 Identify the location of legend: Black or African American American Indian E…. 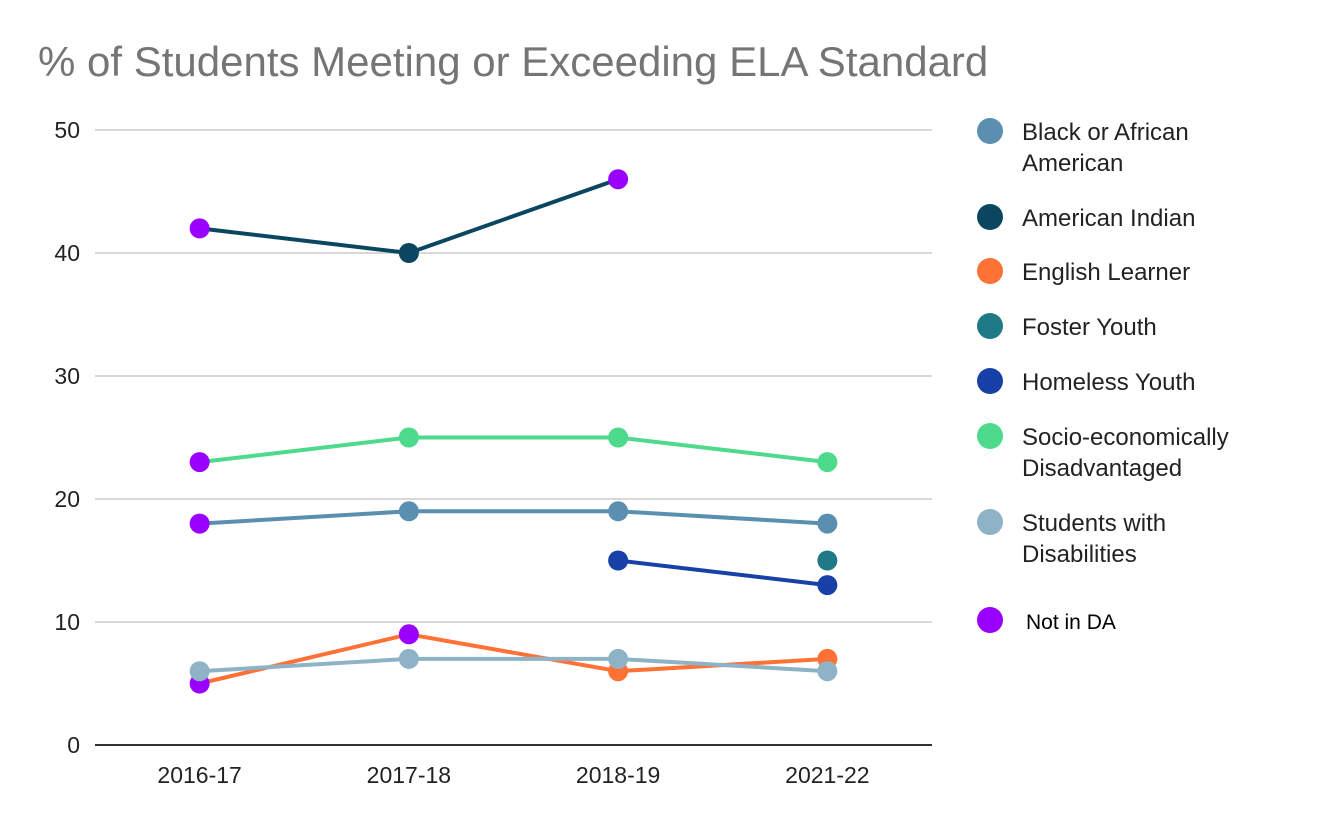
(1103, 376).